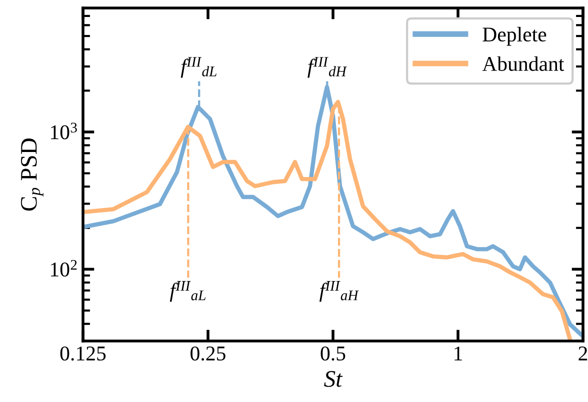 The width and height of the screenshot is (588, 402). Describe the element at coordinates (333, 379) in the screenshot. I see `x-axis-title: St` at that location.